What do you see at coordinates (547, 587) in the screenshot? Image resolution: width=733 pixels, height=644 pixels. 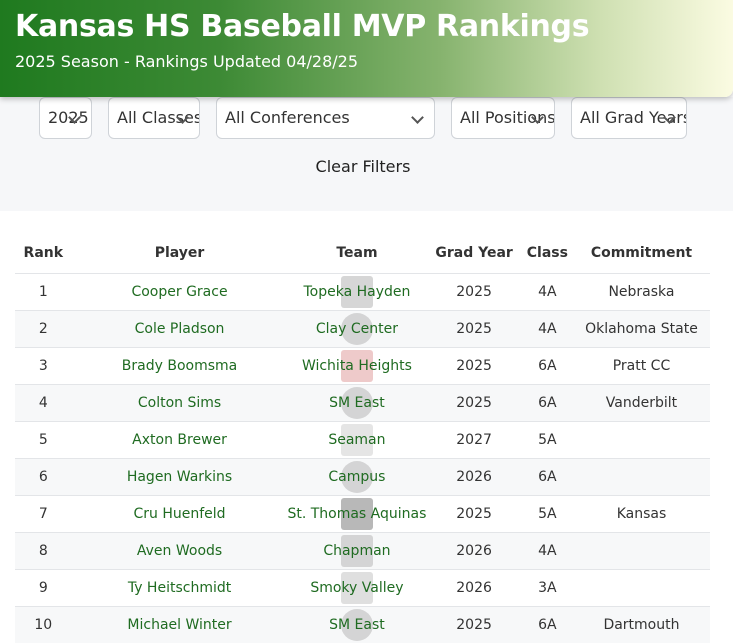 I see `class-cell: 3A` at bounding box center [547, 587].